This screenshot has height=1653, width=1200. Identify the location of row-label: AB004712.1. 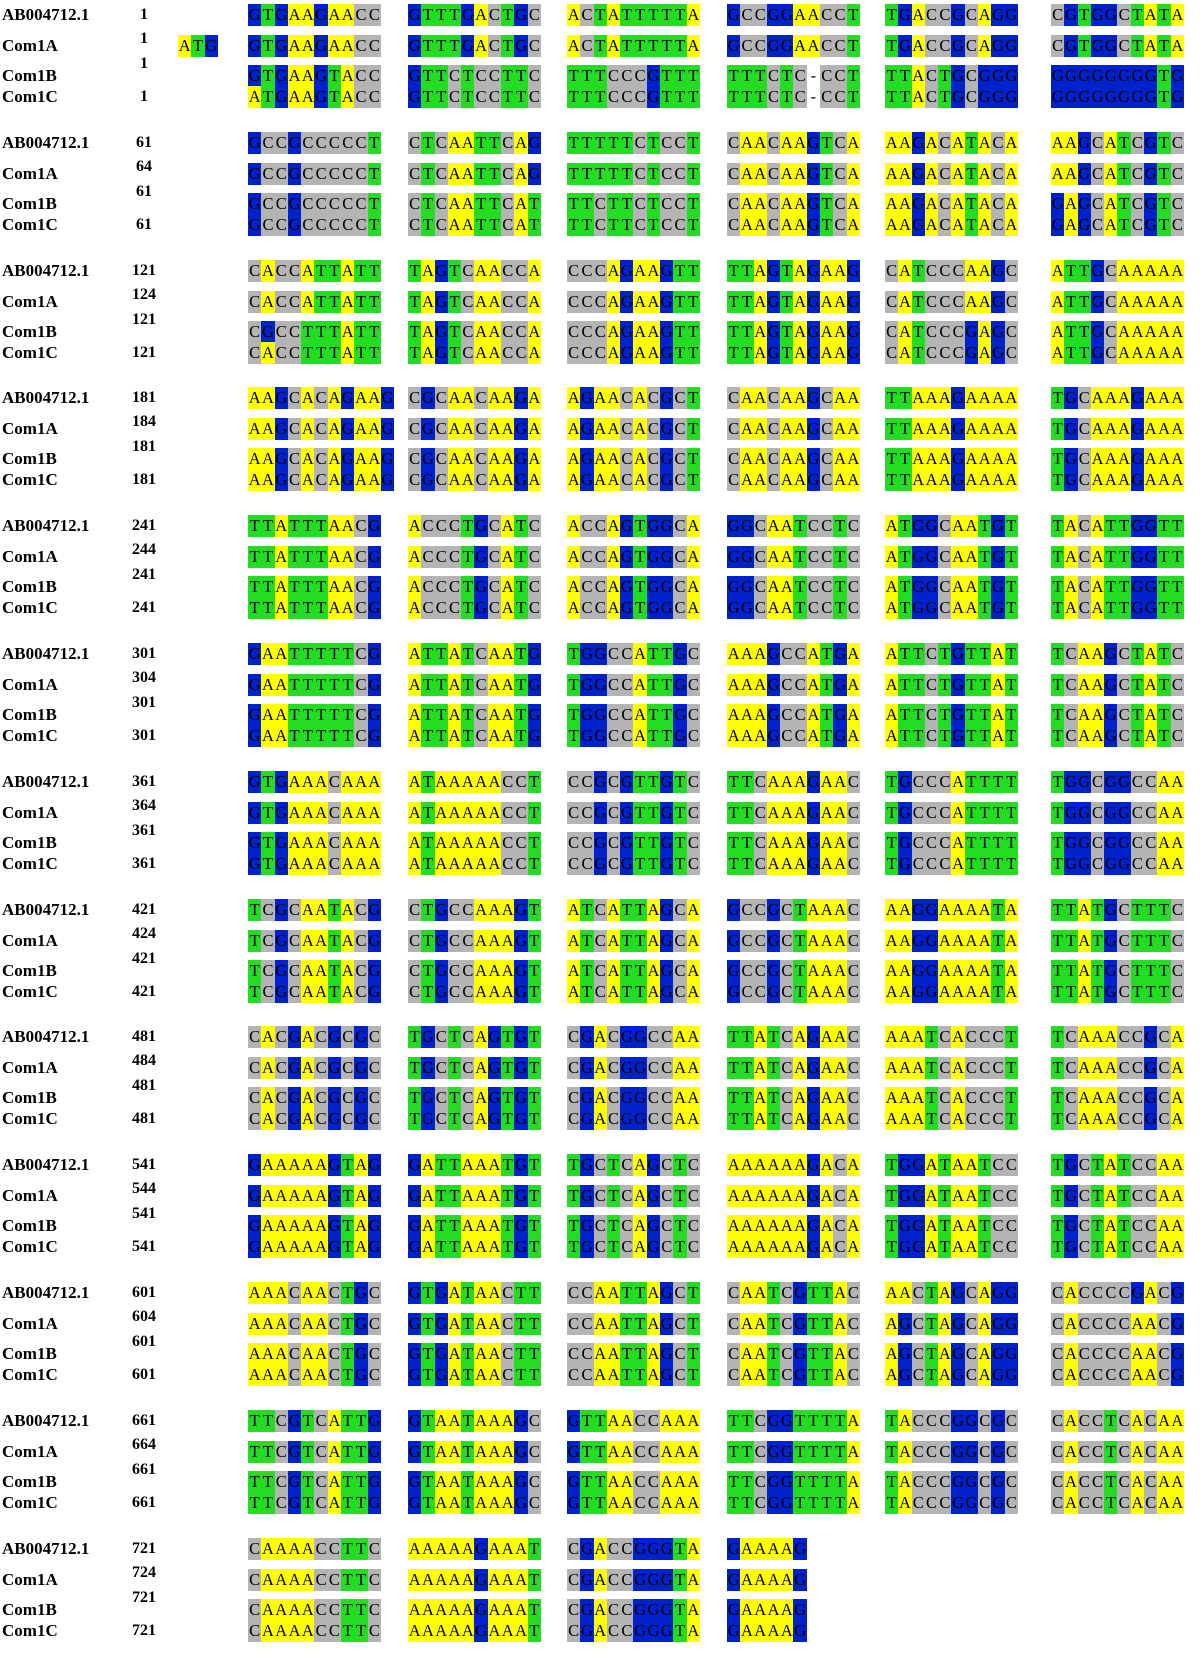
(46, 1037).